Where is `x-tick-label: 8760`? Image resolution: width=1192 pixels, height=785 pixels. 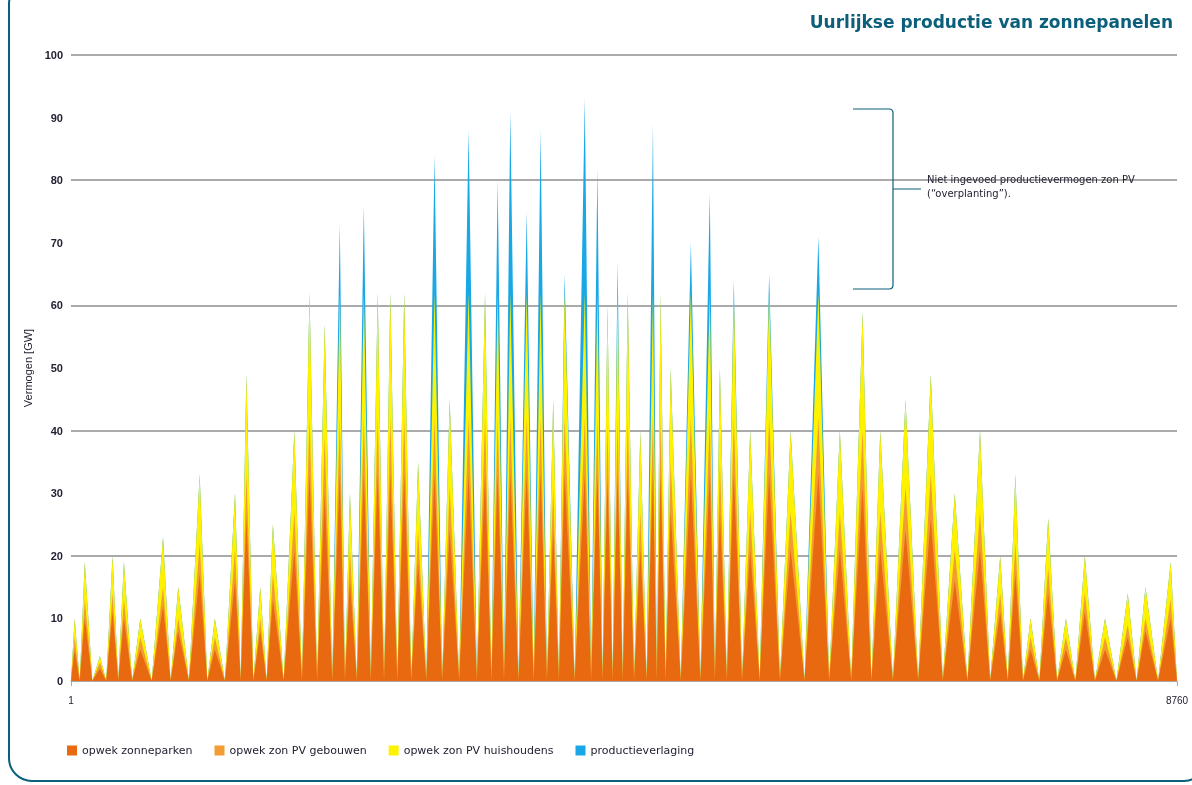
x-tick-label: 8760 is located at coordinates (1177, 700).